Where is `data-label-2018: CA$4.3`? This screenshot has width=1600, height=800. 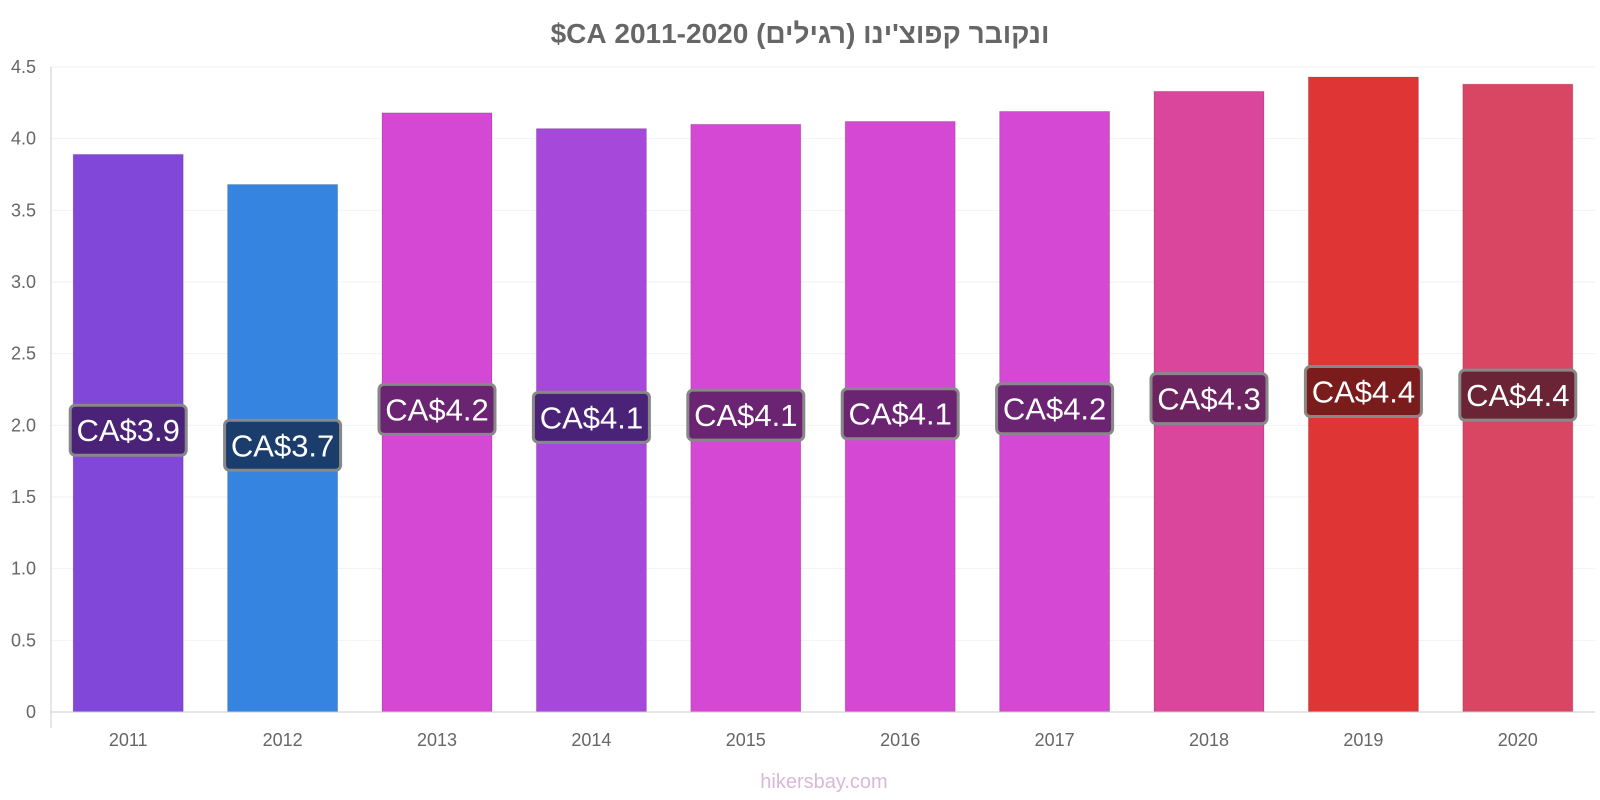 data-label-2018: CA$4.3 is located at coordinates (1209, 399).